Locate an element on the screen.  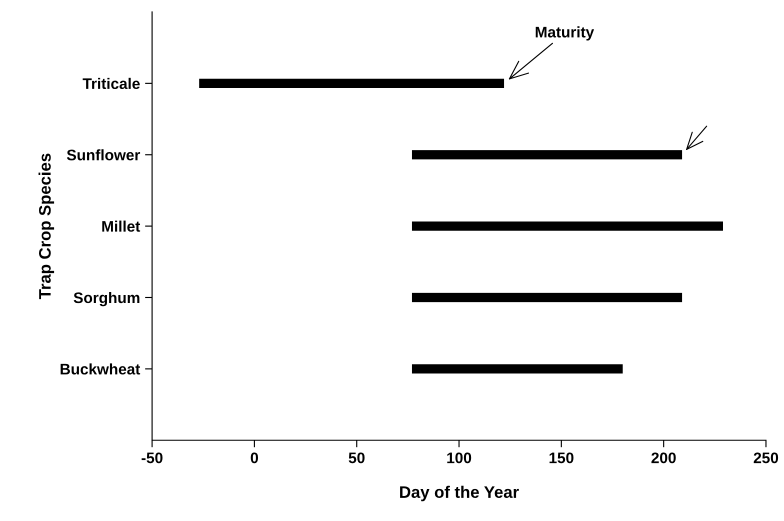
y-tick-label: Sorghum is located at coordinates (107, 299).